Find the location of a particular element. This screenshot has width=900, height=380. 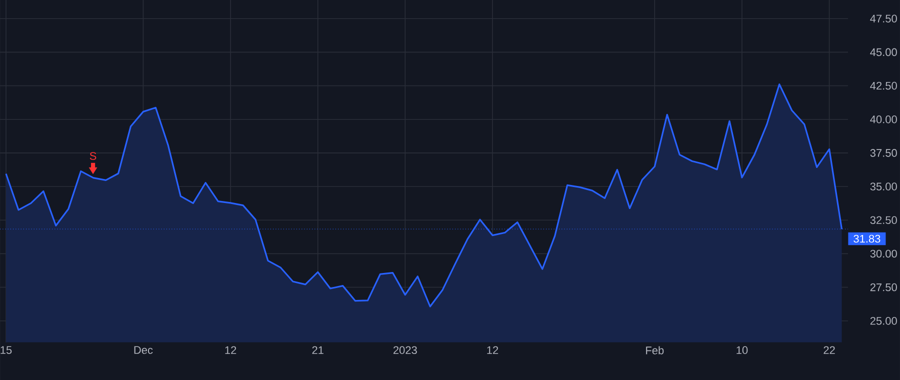

y-tick-label: 37.50 is located at coordinates (883, 153).